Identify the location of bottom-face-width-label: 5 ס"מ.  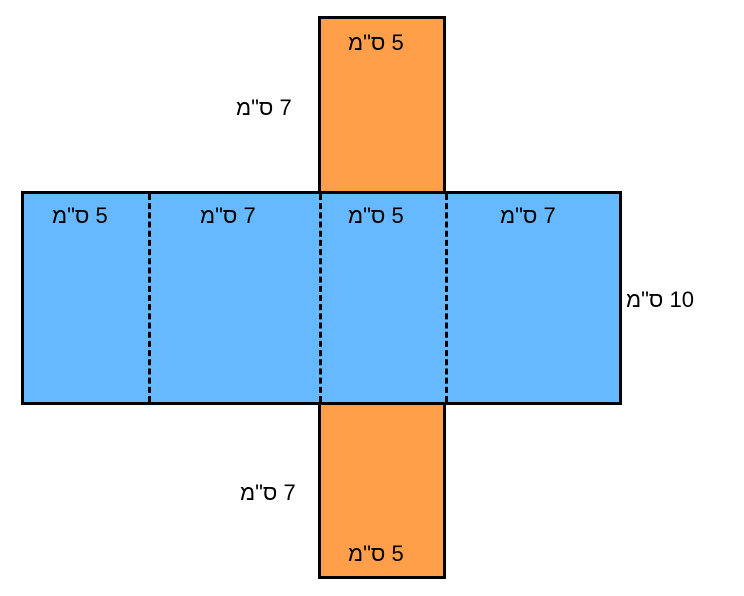
(376, 553).